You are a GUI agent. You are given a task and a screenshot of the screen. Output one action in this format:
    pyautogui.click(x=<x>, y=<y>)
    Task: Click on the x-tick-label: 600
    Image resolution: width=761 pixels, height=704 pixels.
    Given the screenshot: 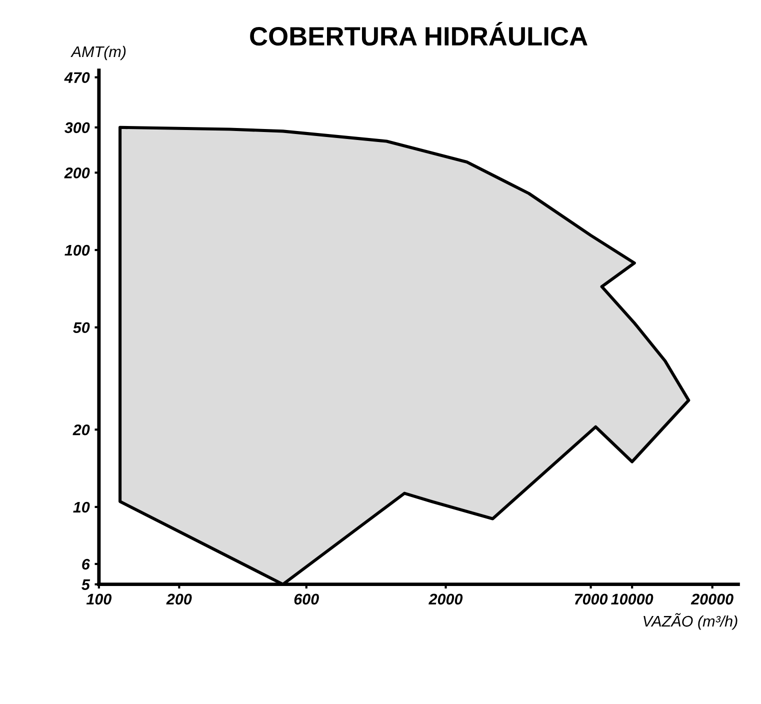 What is the action you would take?
    pyautogui.click(x=306, y=599)
    